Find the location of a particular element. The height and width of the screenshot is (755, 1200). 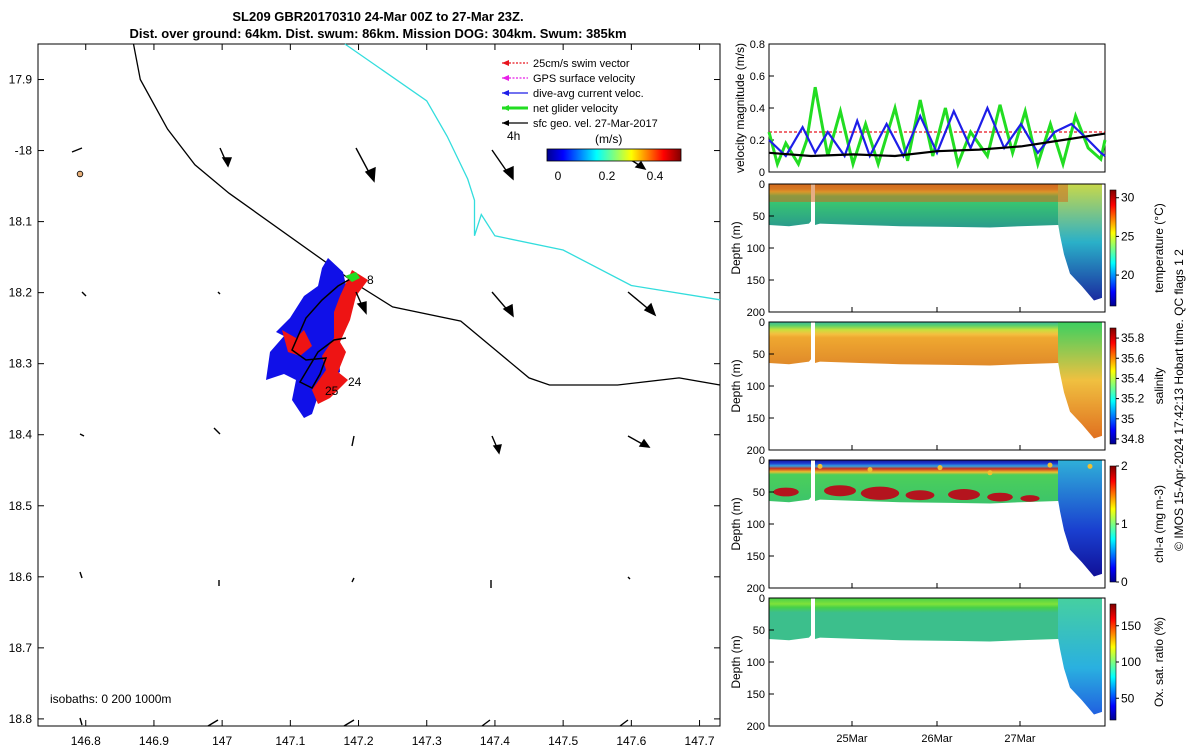

colorbar-units: (m/s) is located at coordinates (608, 139).